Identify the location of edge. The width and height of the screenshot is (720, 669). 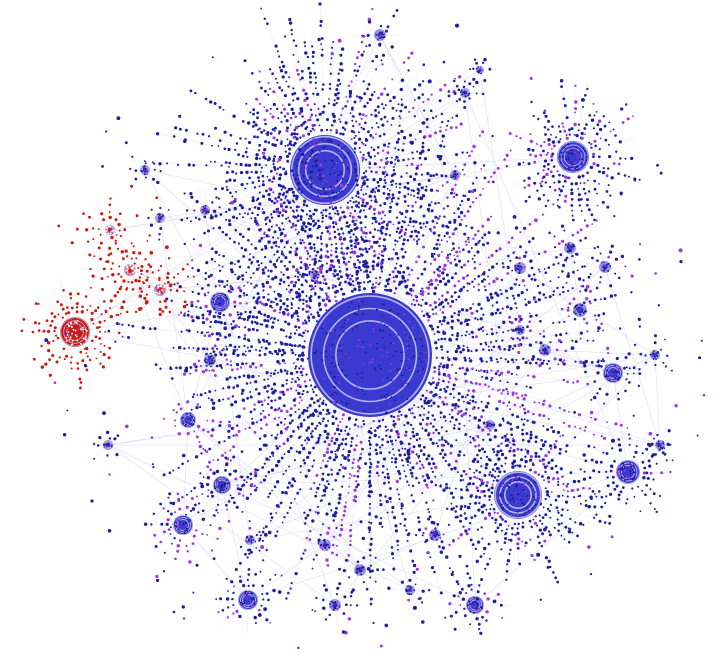
(117, 244).